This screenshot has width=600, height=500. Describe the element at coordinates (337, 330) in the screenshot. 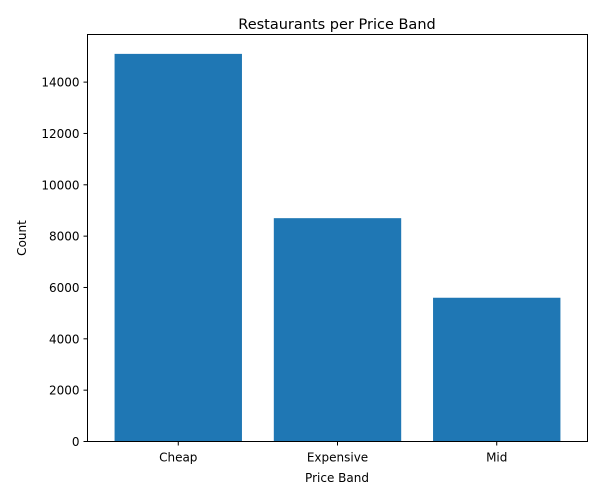

I see `bar-expensive` at that location.